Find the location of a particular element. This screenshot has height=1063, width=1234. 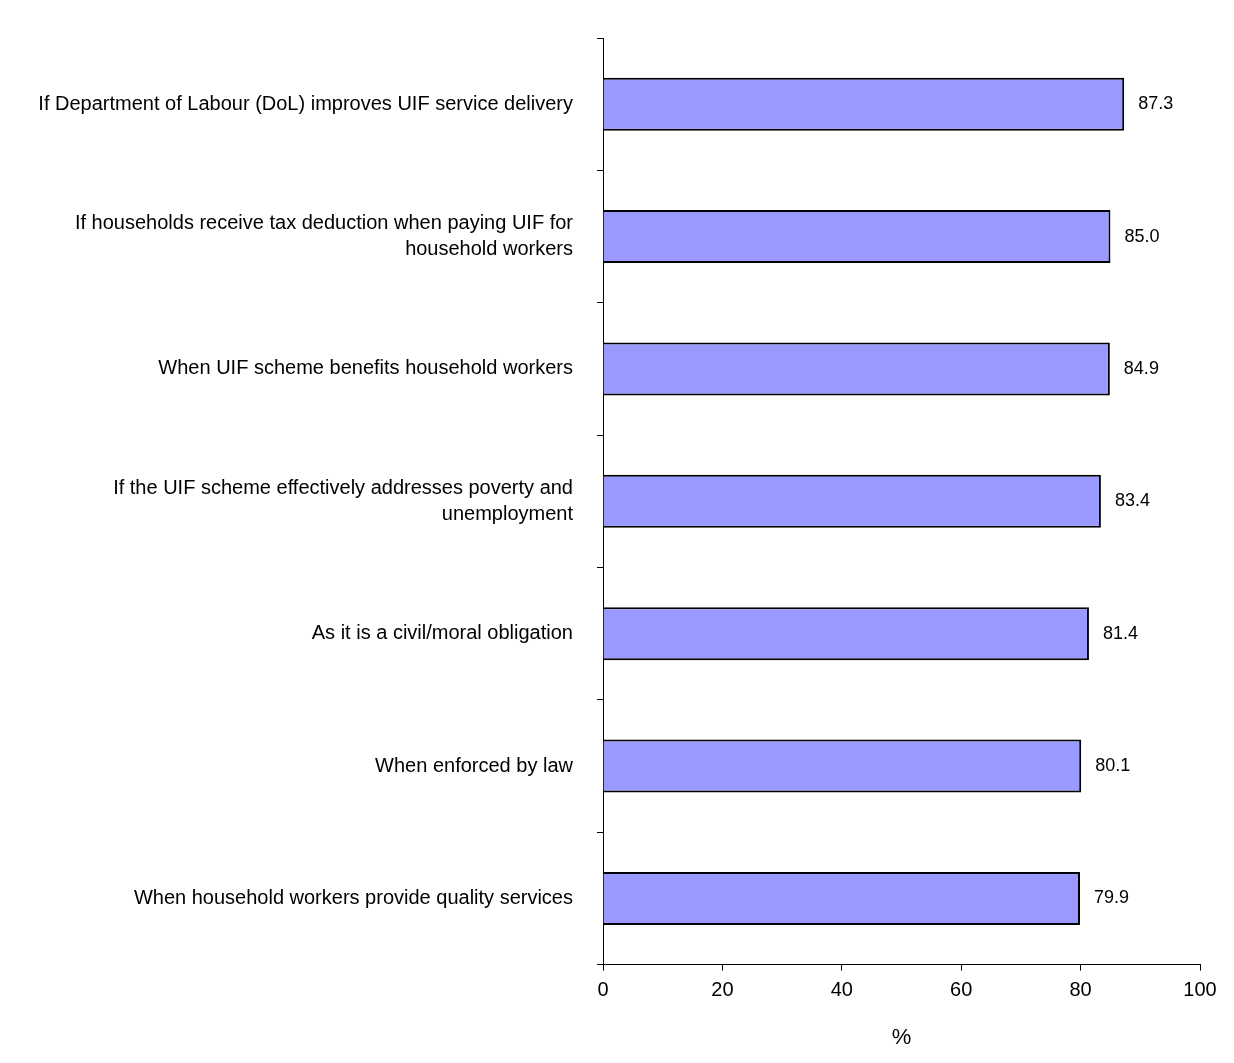

data-label: 81.4 is located at coordinates (1120, 632).